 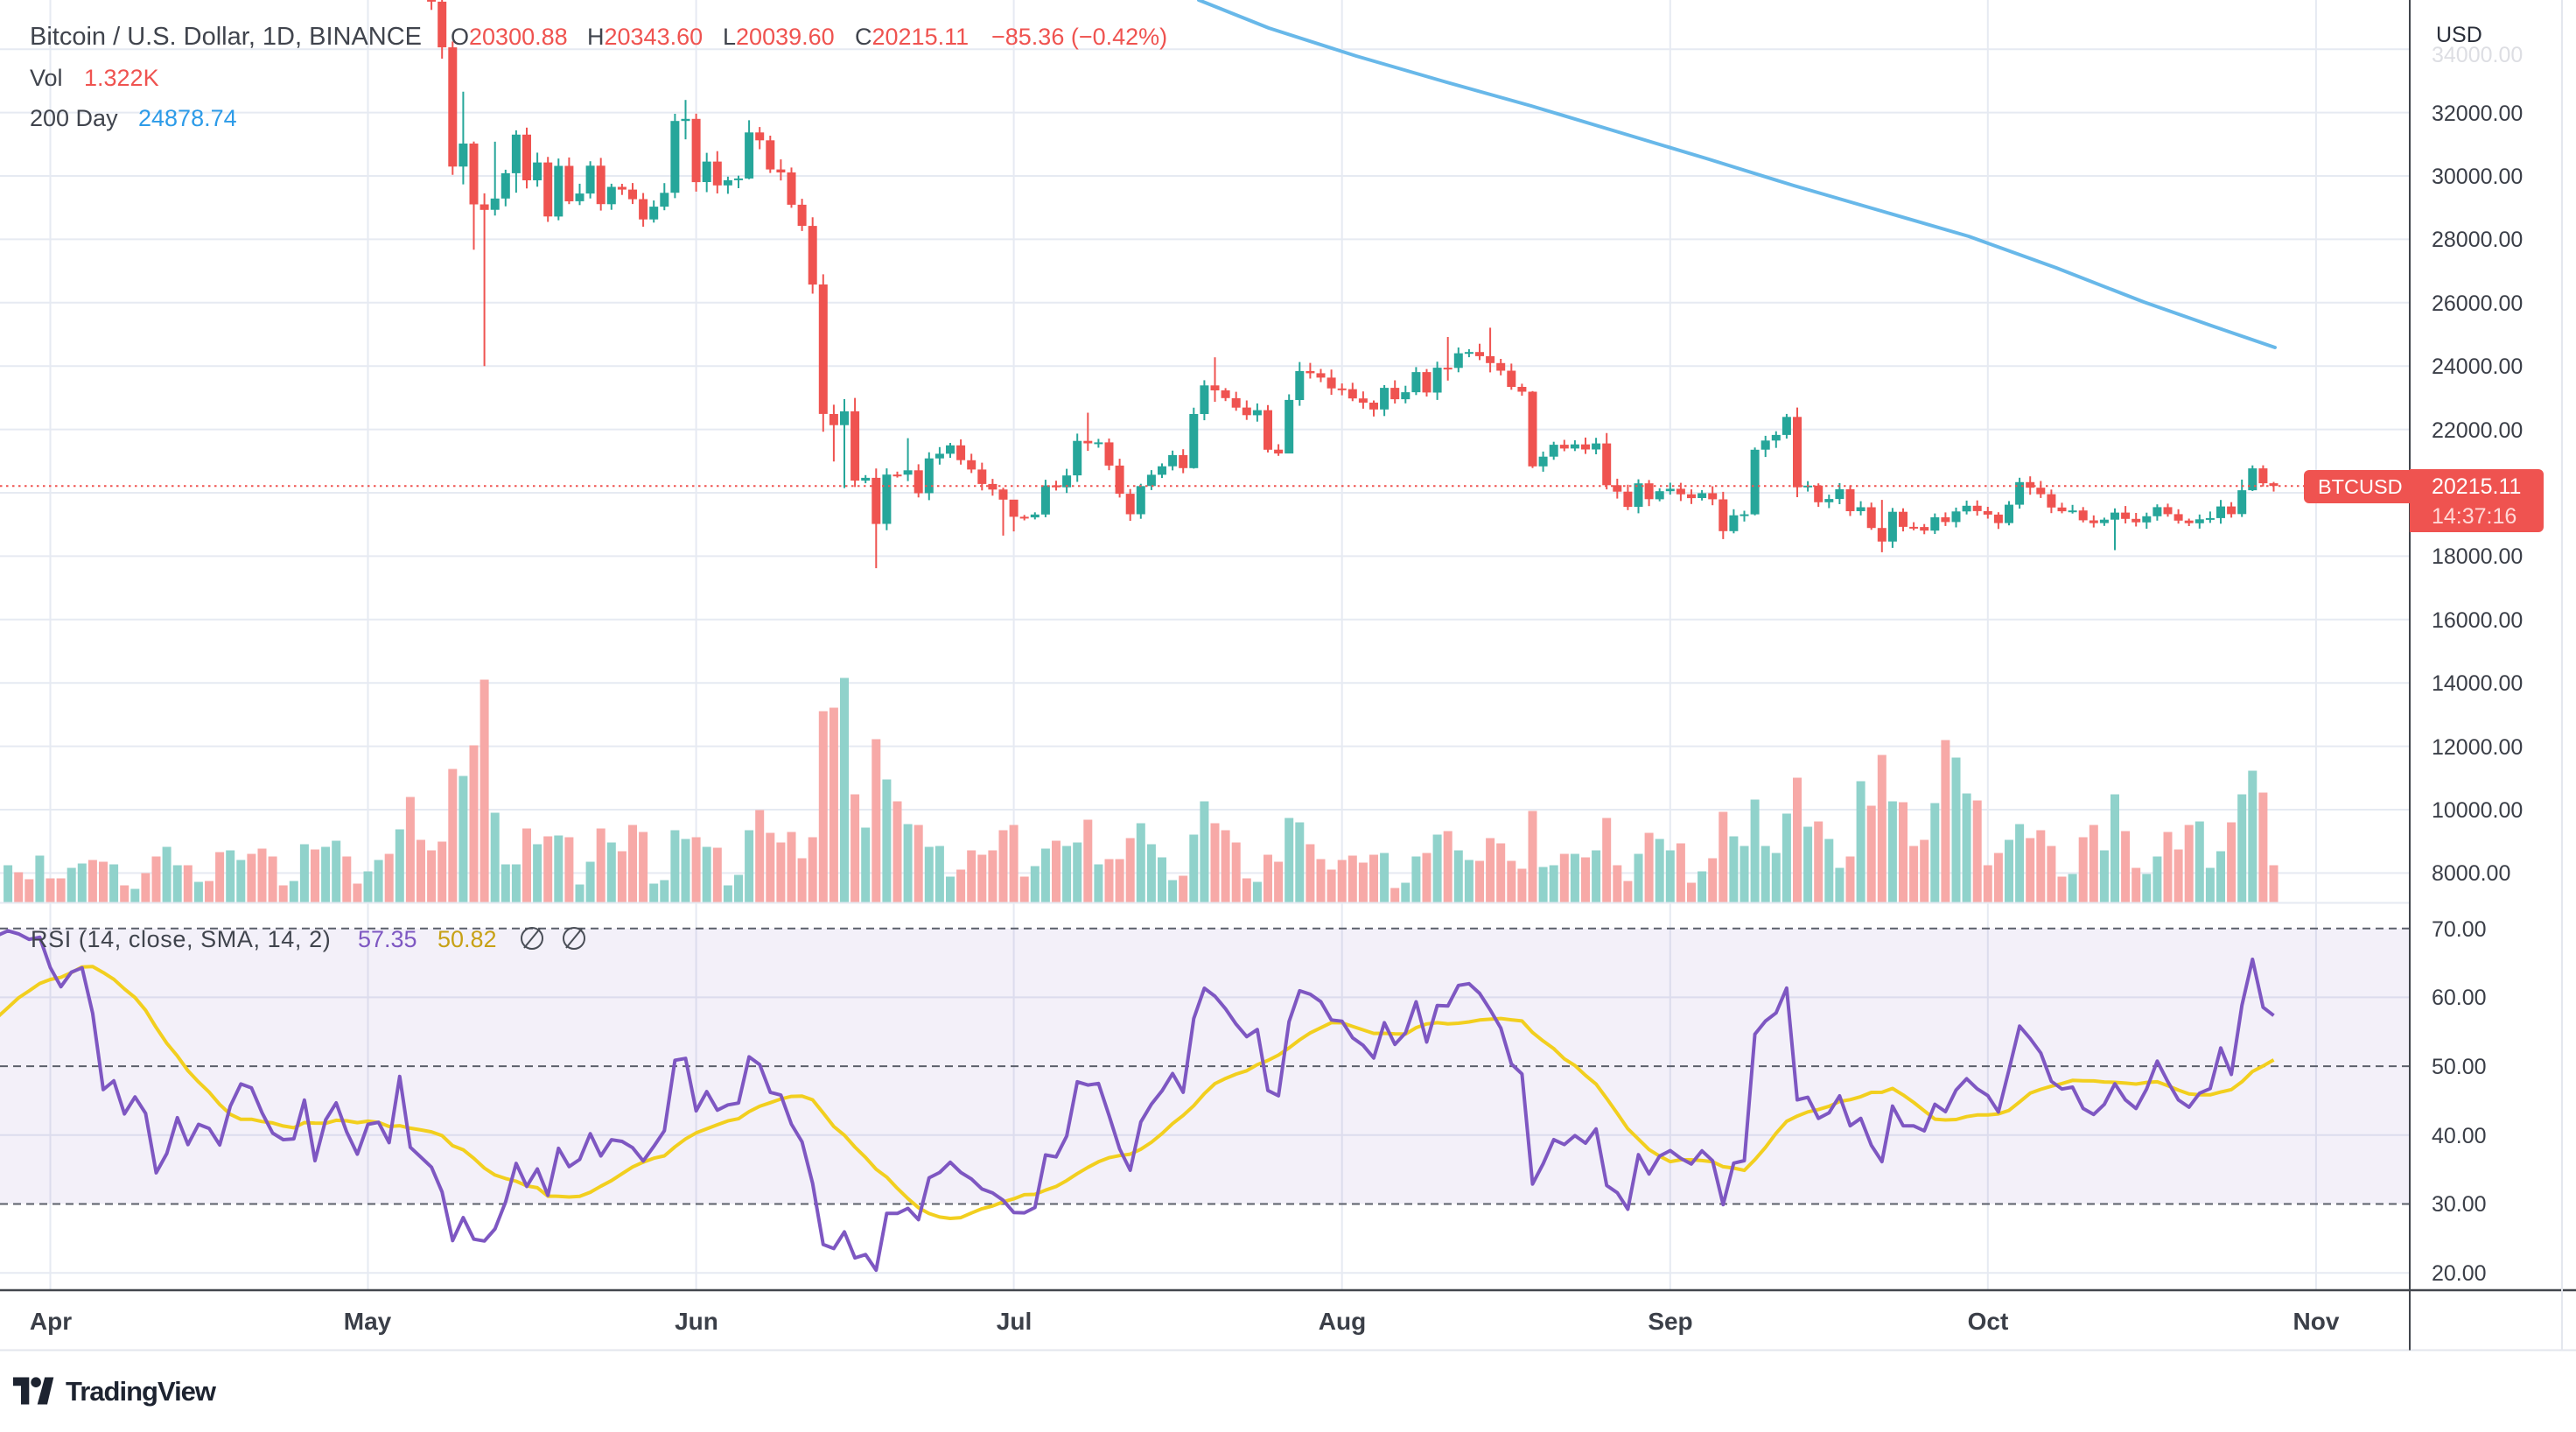 What do you see at coordinates (2459, 1273) in the screenshot?
I see `svg-text: 20.00` at bounding box center [2459, 1273].